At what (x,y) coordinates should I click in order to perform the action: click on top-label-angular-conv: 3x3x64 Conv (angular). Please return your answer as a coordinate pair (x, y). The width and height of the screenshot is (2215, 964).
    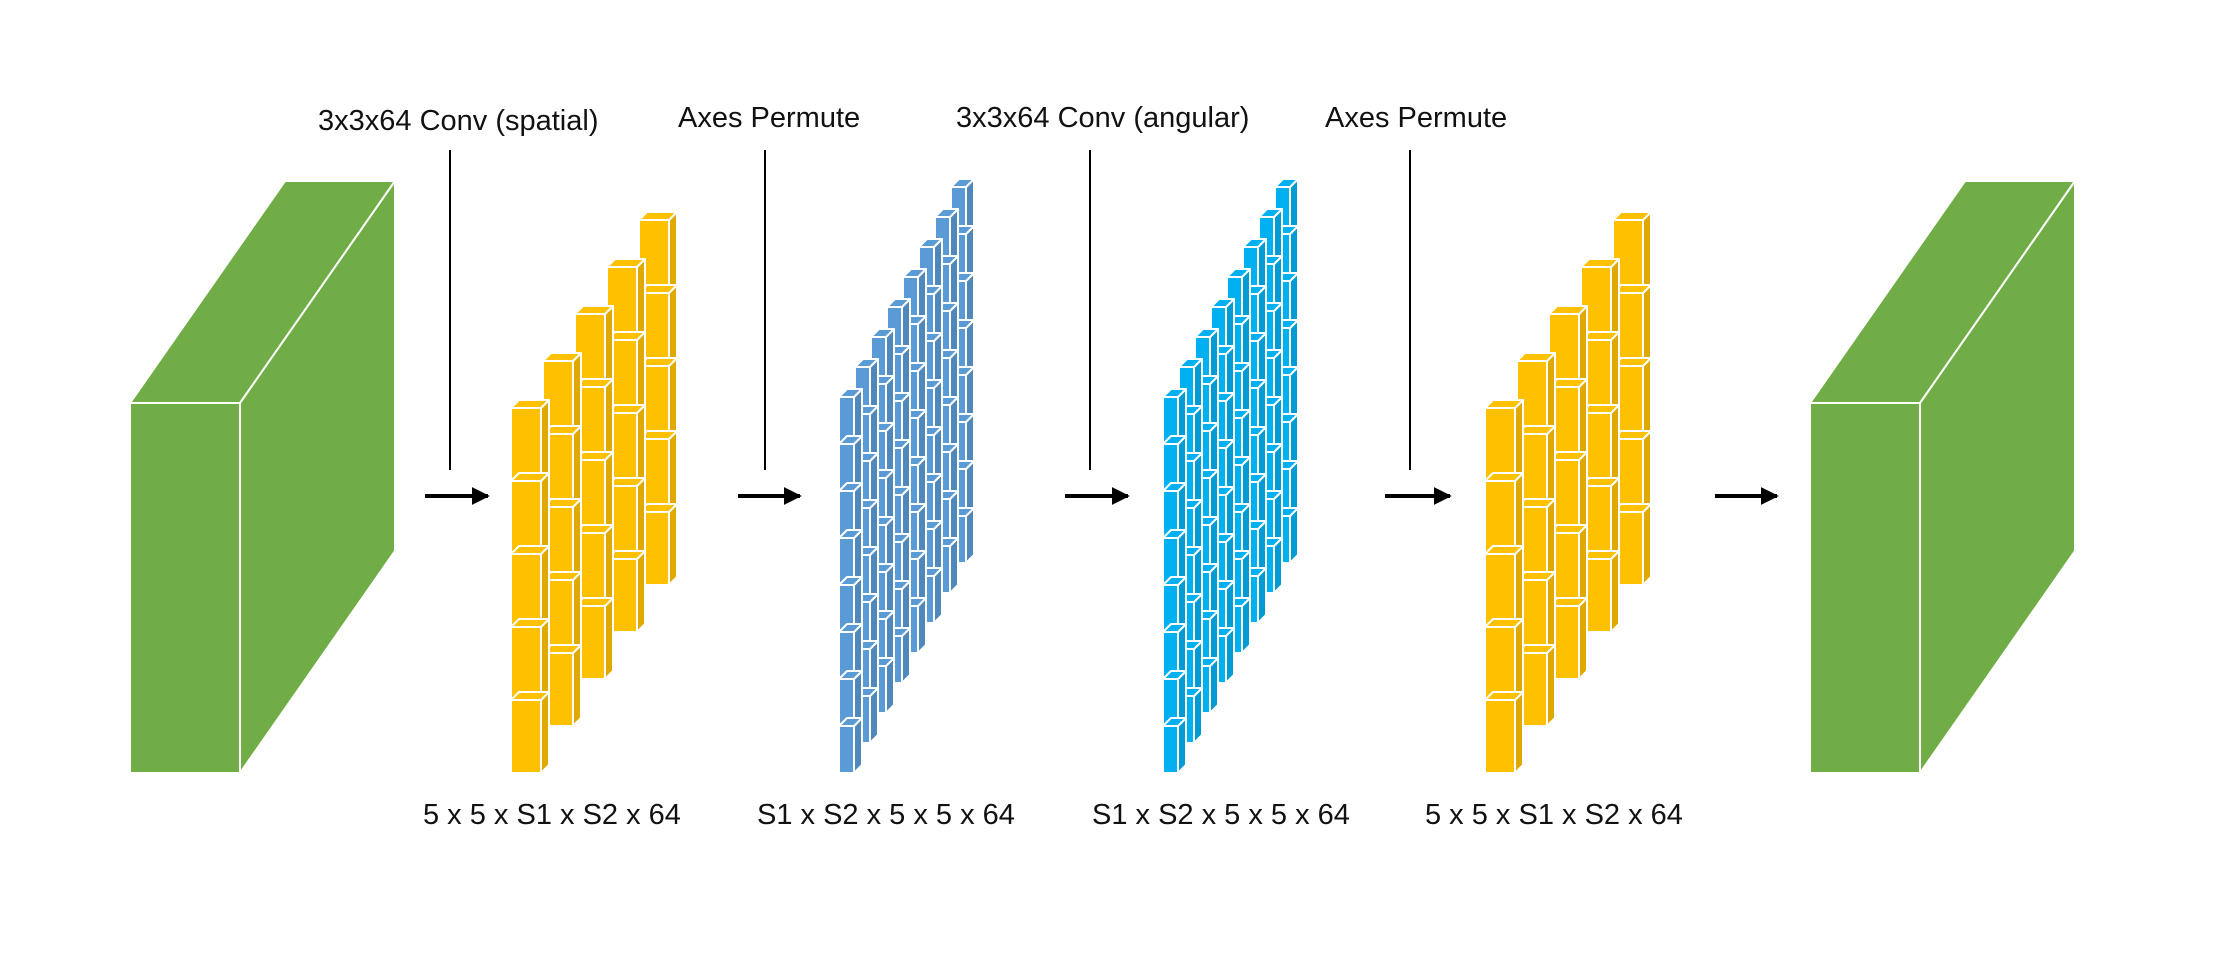
    Looking at the image, I should click on (1102, 118).